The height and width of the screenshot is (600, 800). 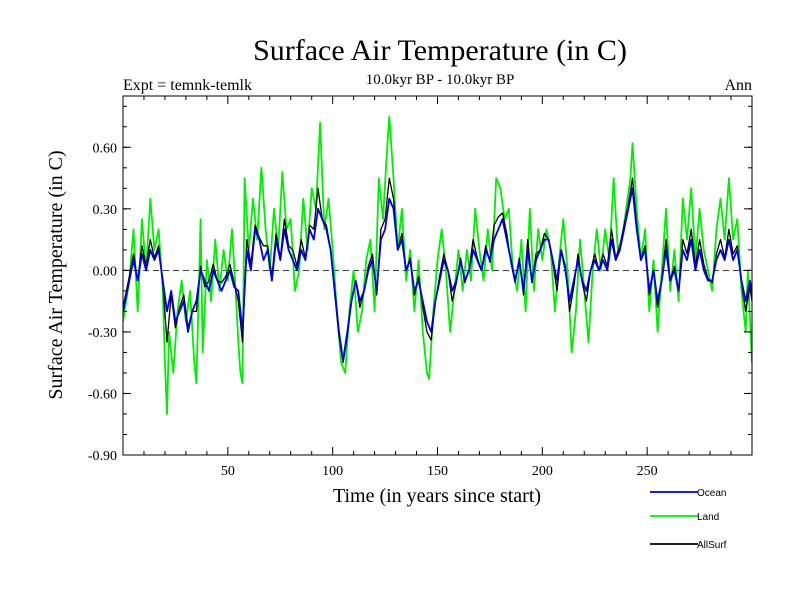 I want to click on legend: Ocean Land AllSurf, so click(x=688, y=519).